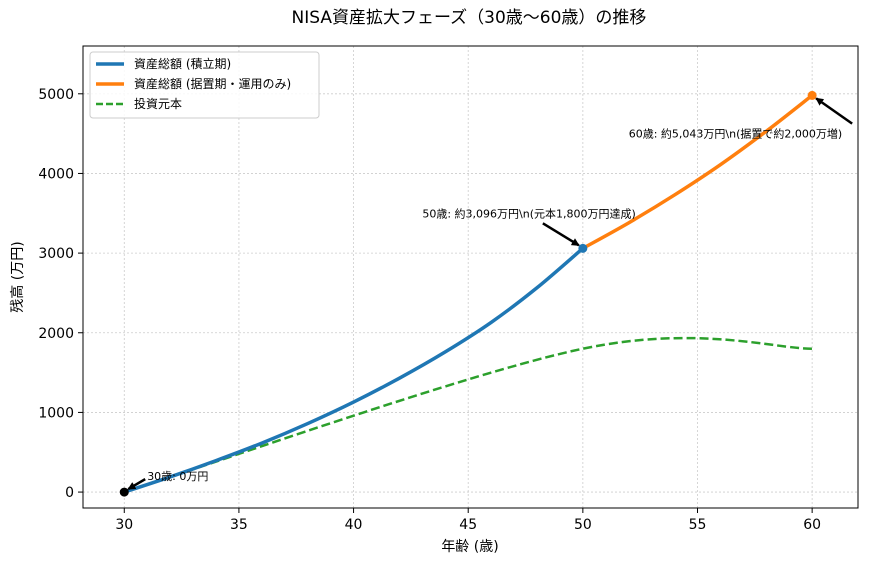 The width and height of the screenshot is (870, 563). I want to click on legend-box, so click(204, 85).